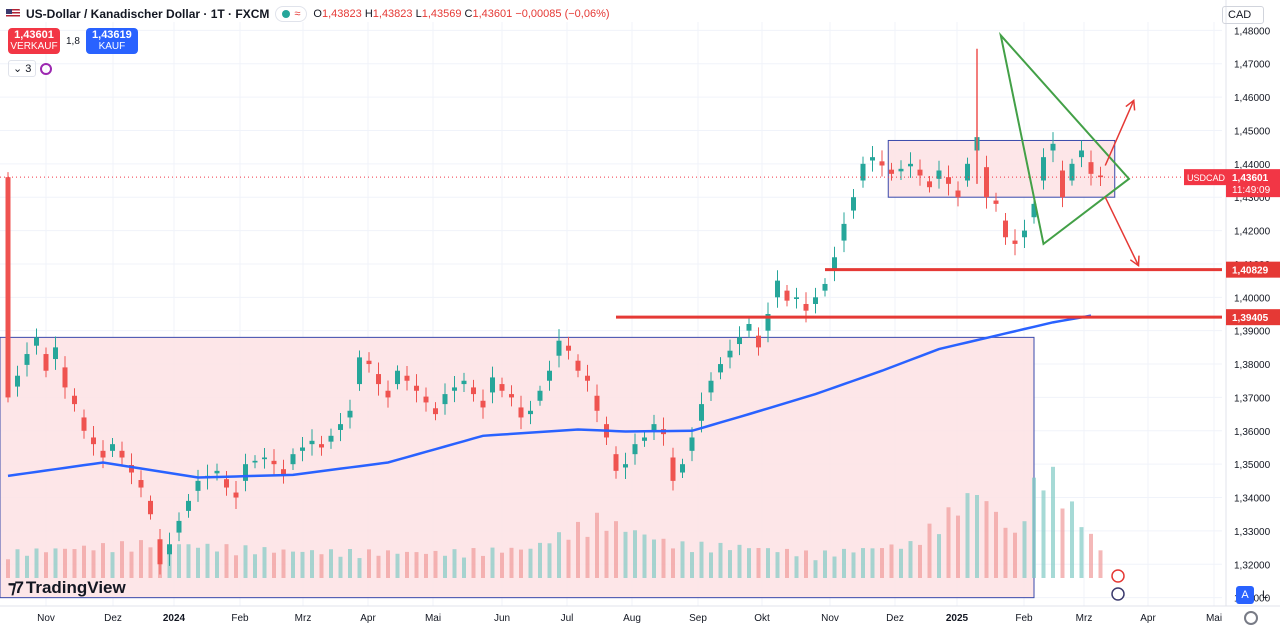 The width and height of the screenshot is (1280, 632). What do you see at coordinates (1252, 532) in the screenshot?
I see `price-tick-label: 1,33000` at bounding box center [1252, 532].